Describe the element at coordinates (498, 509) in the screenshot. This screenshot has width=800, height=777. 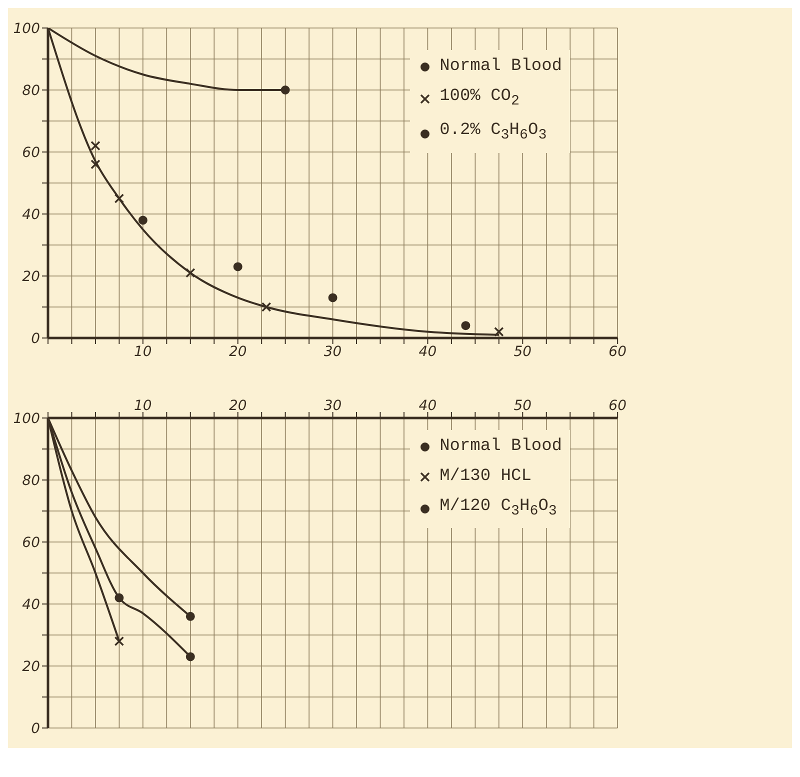
I see `legend-label: M/120 C$_{3}$H$_{6}$O$_{3}$` at that location.